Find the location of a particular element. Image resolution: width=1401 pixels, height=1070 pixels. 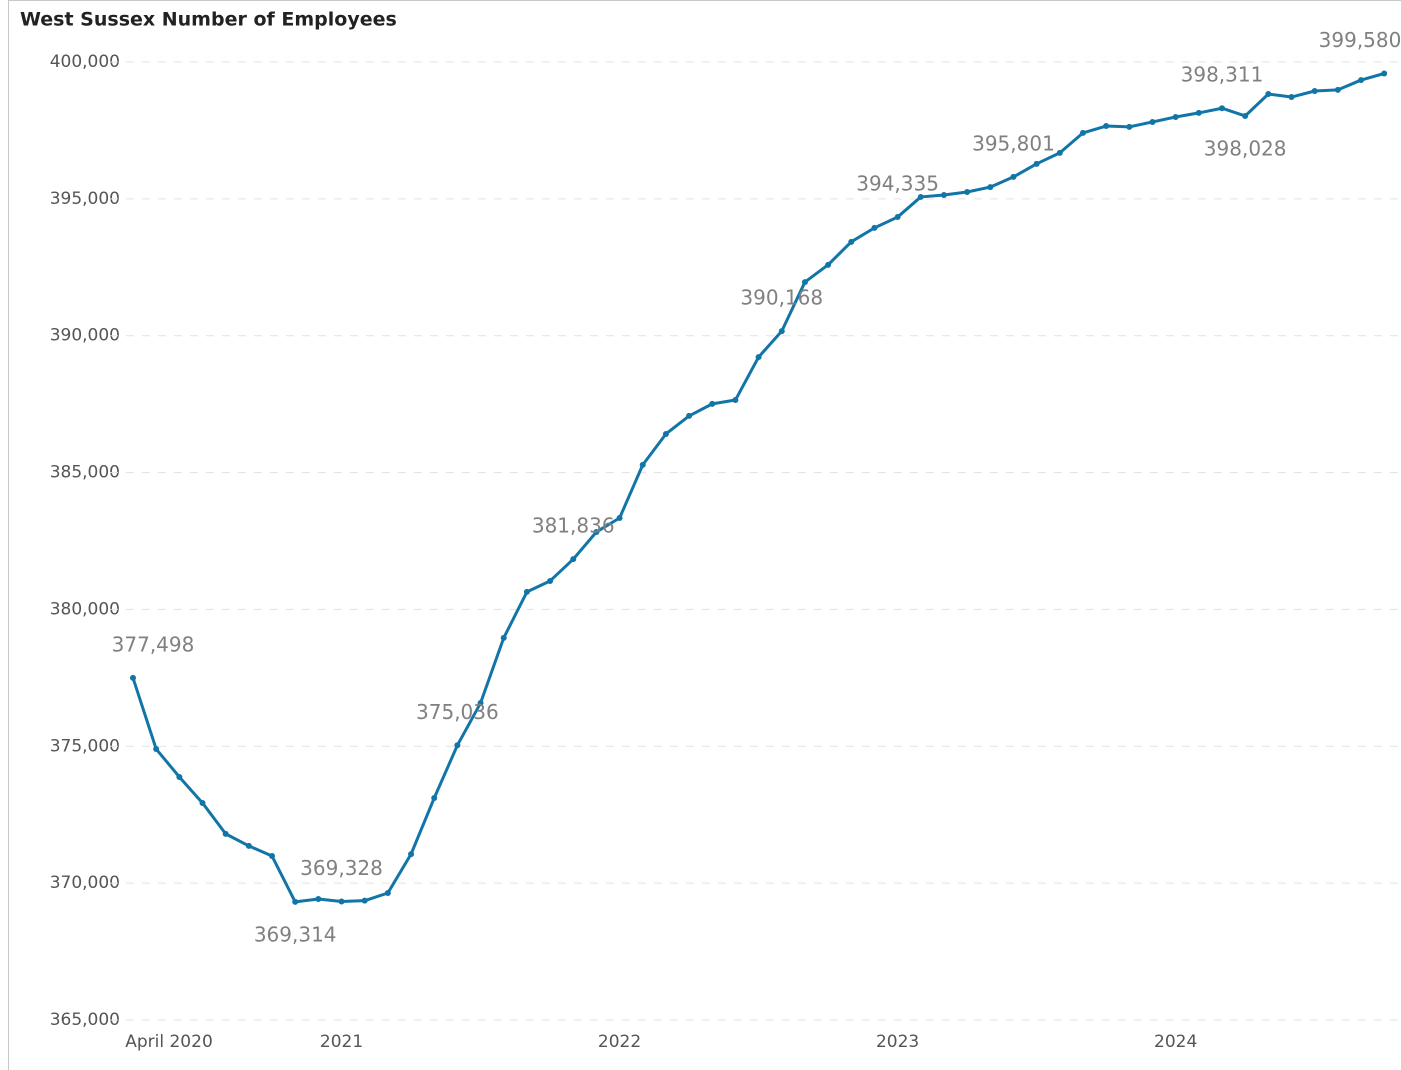

y-tick-label: 375,000 is located at coordinates (85, 746).